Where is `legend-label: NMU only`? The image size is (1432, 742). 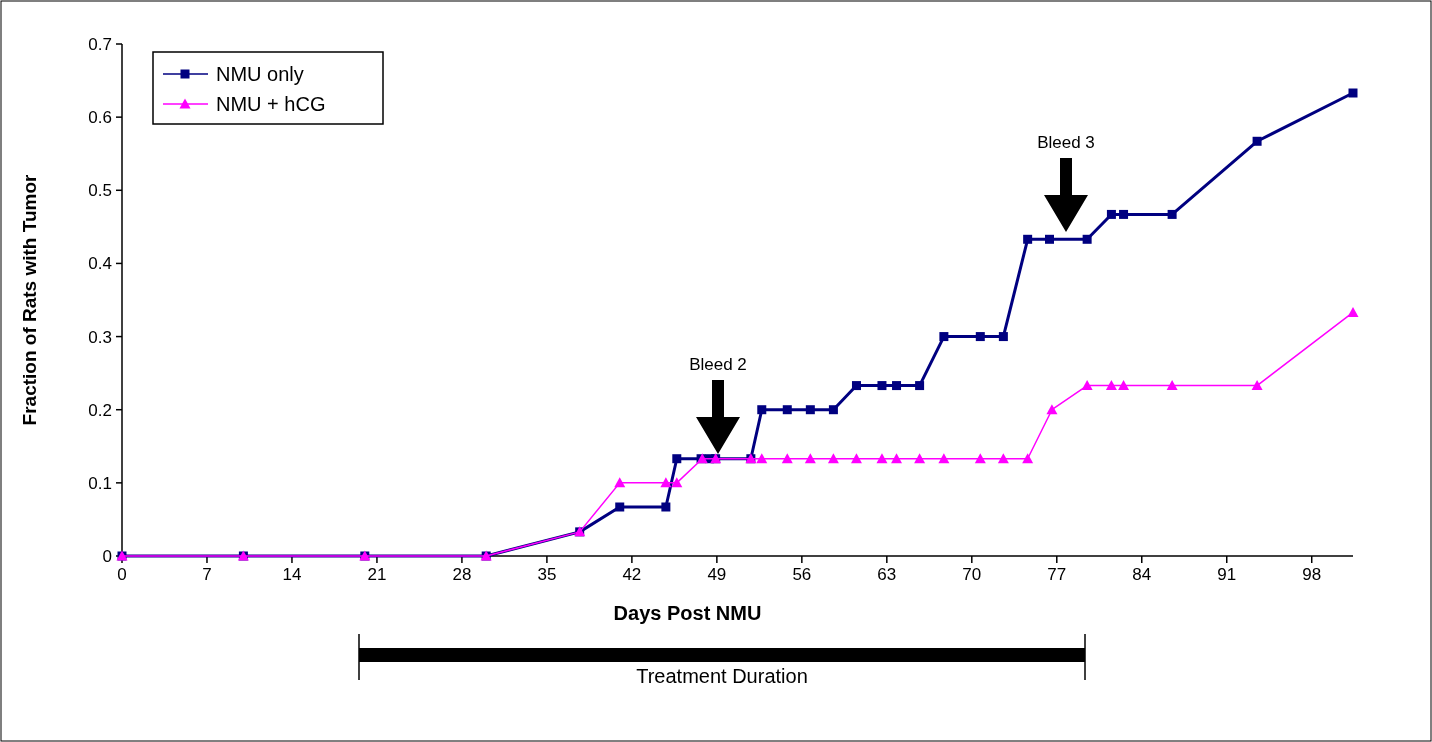
legend-label: NMU only is located at coordinates (260, 74).